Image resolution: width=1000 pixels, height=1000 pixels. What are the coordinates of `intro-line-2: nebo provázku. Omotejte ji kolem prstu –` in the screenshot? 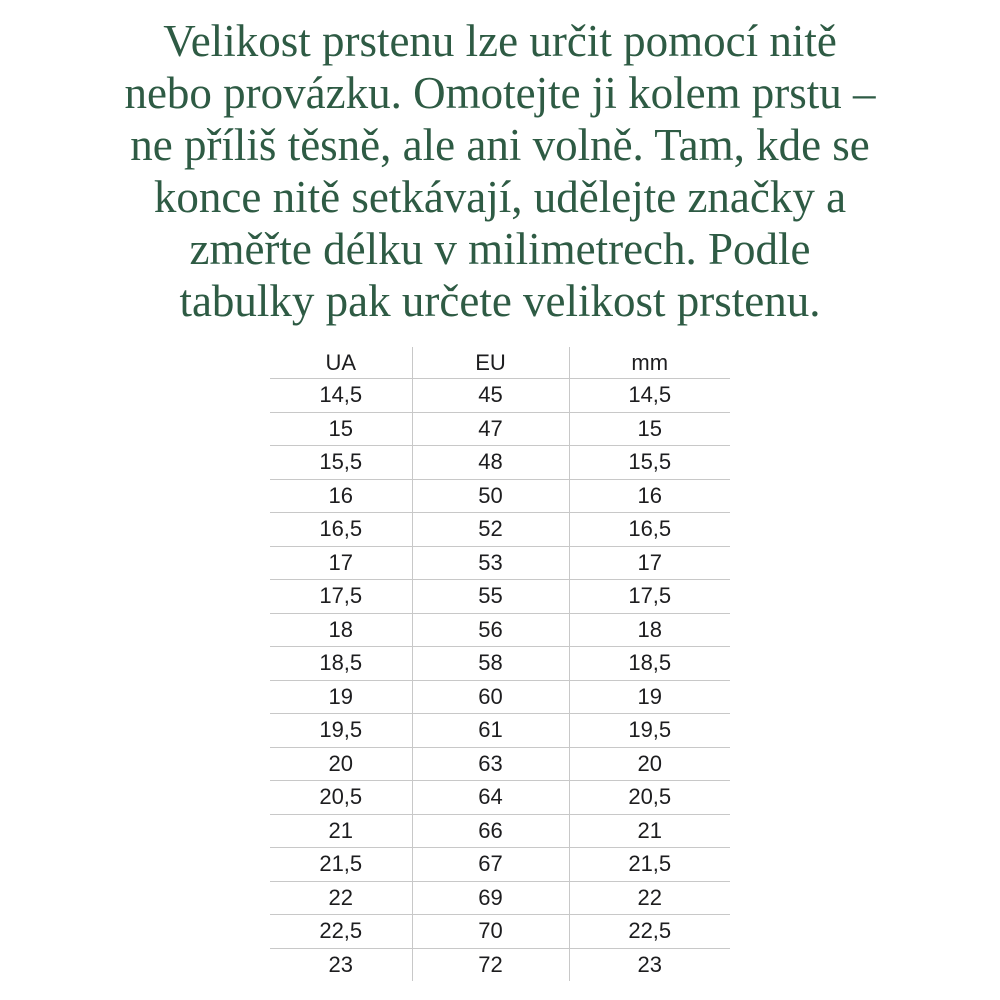 It's located at (500, 93).